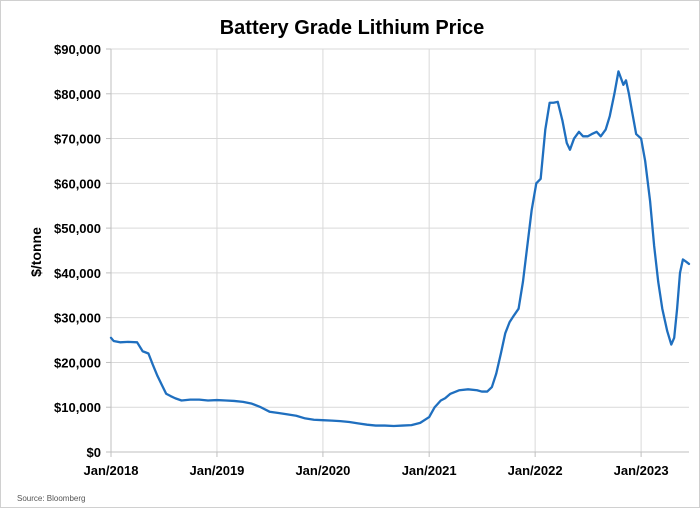 This screenshot has width=700, height=512. What do you see at coordinates (429, 470) in the screenshot?
I see `x-tick-label: Jan/2021` at bounding box center [429, 470].